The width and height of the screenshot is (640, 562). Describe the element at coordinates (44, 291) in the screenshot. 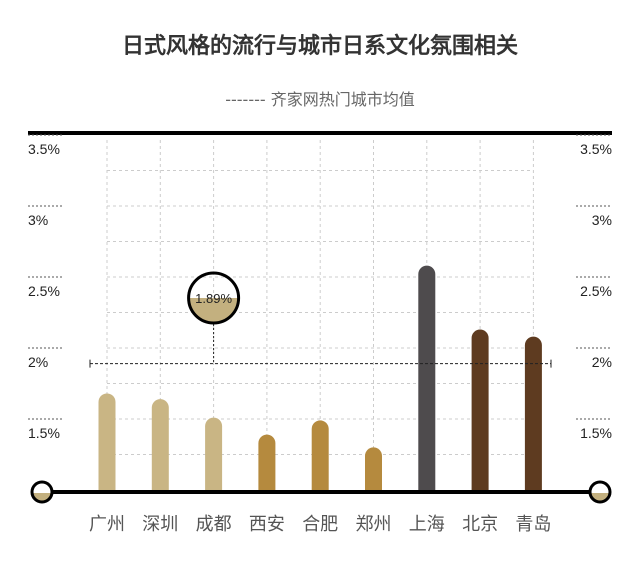

I see `ytick-label-left: 2.5%` at that location.